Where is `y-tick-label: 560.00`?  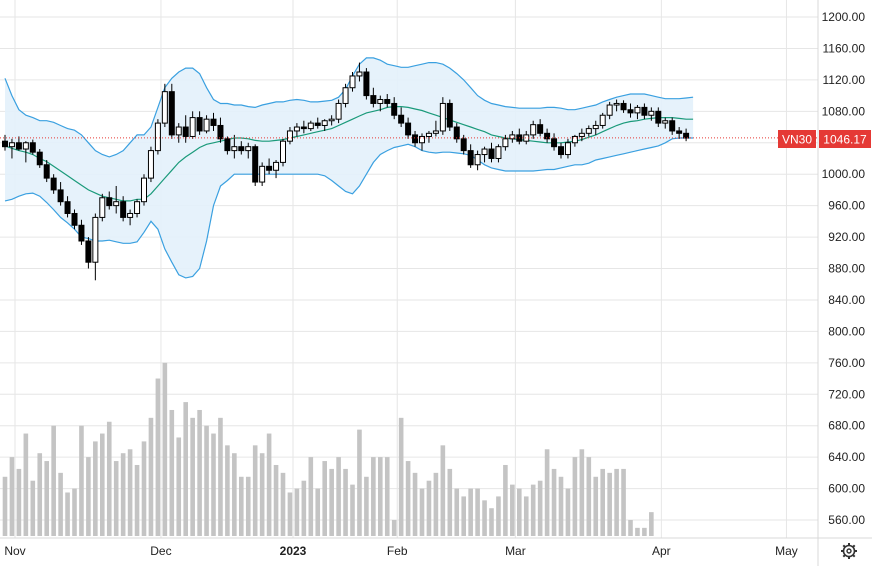
y-tick-label: 560.00 is located at coordinates (846, 520).